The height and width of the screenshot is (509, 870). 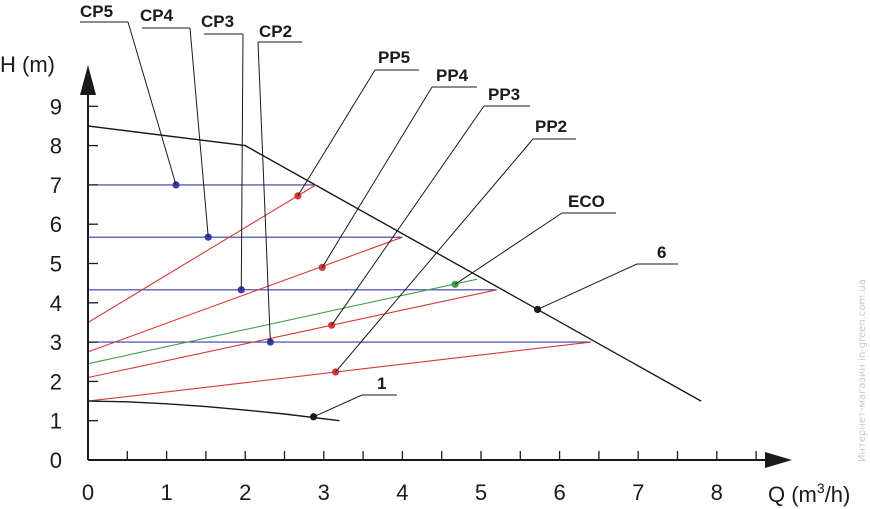 I want to click on watermark-text: Интернет-магазин in-green.com.ua, so click(x=862, y=370).